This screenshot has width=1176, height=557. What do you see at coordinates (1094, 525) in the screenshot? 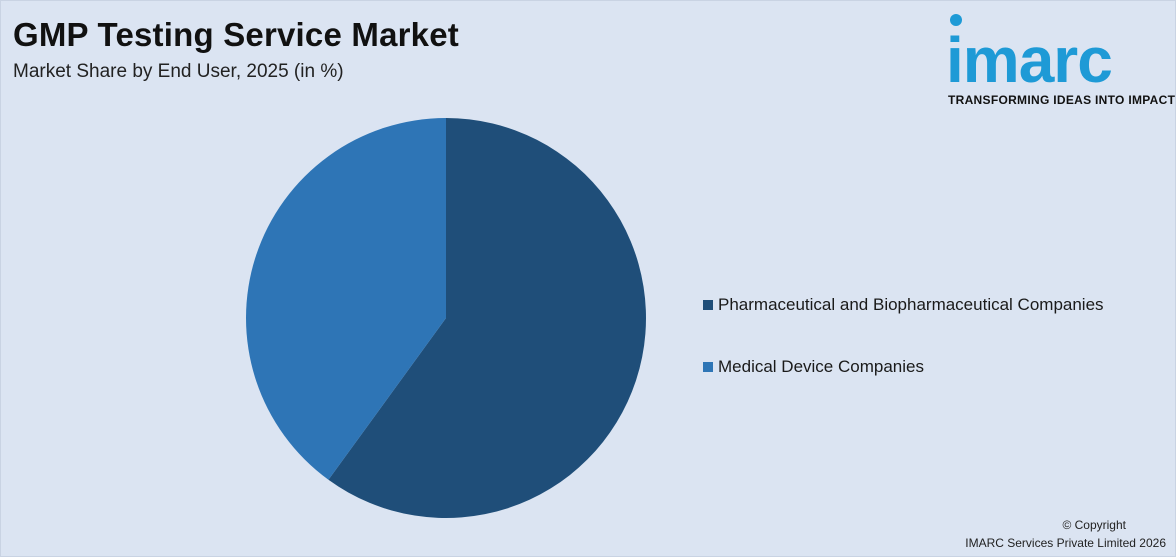
I see `copyright-line: © Copyright` at bounding box center [1094, 525].